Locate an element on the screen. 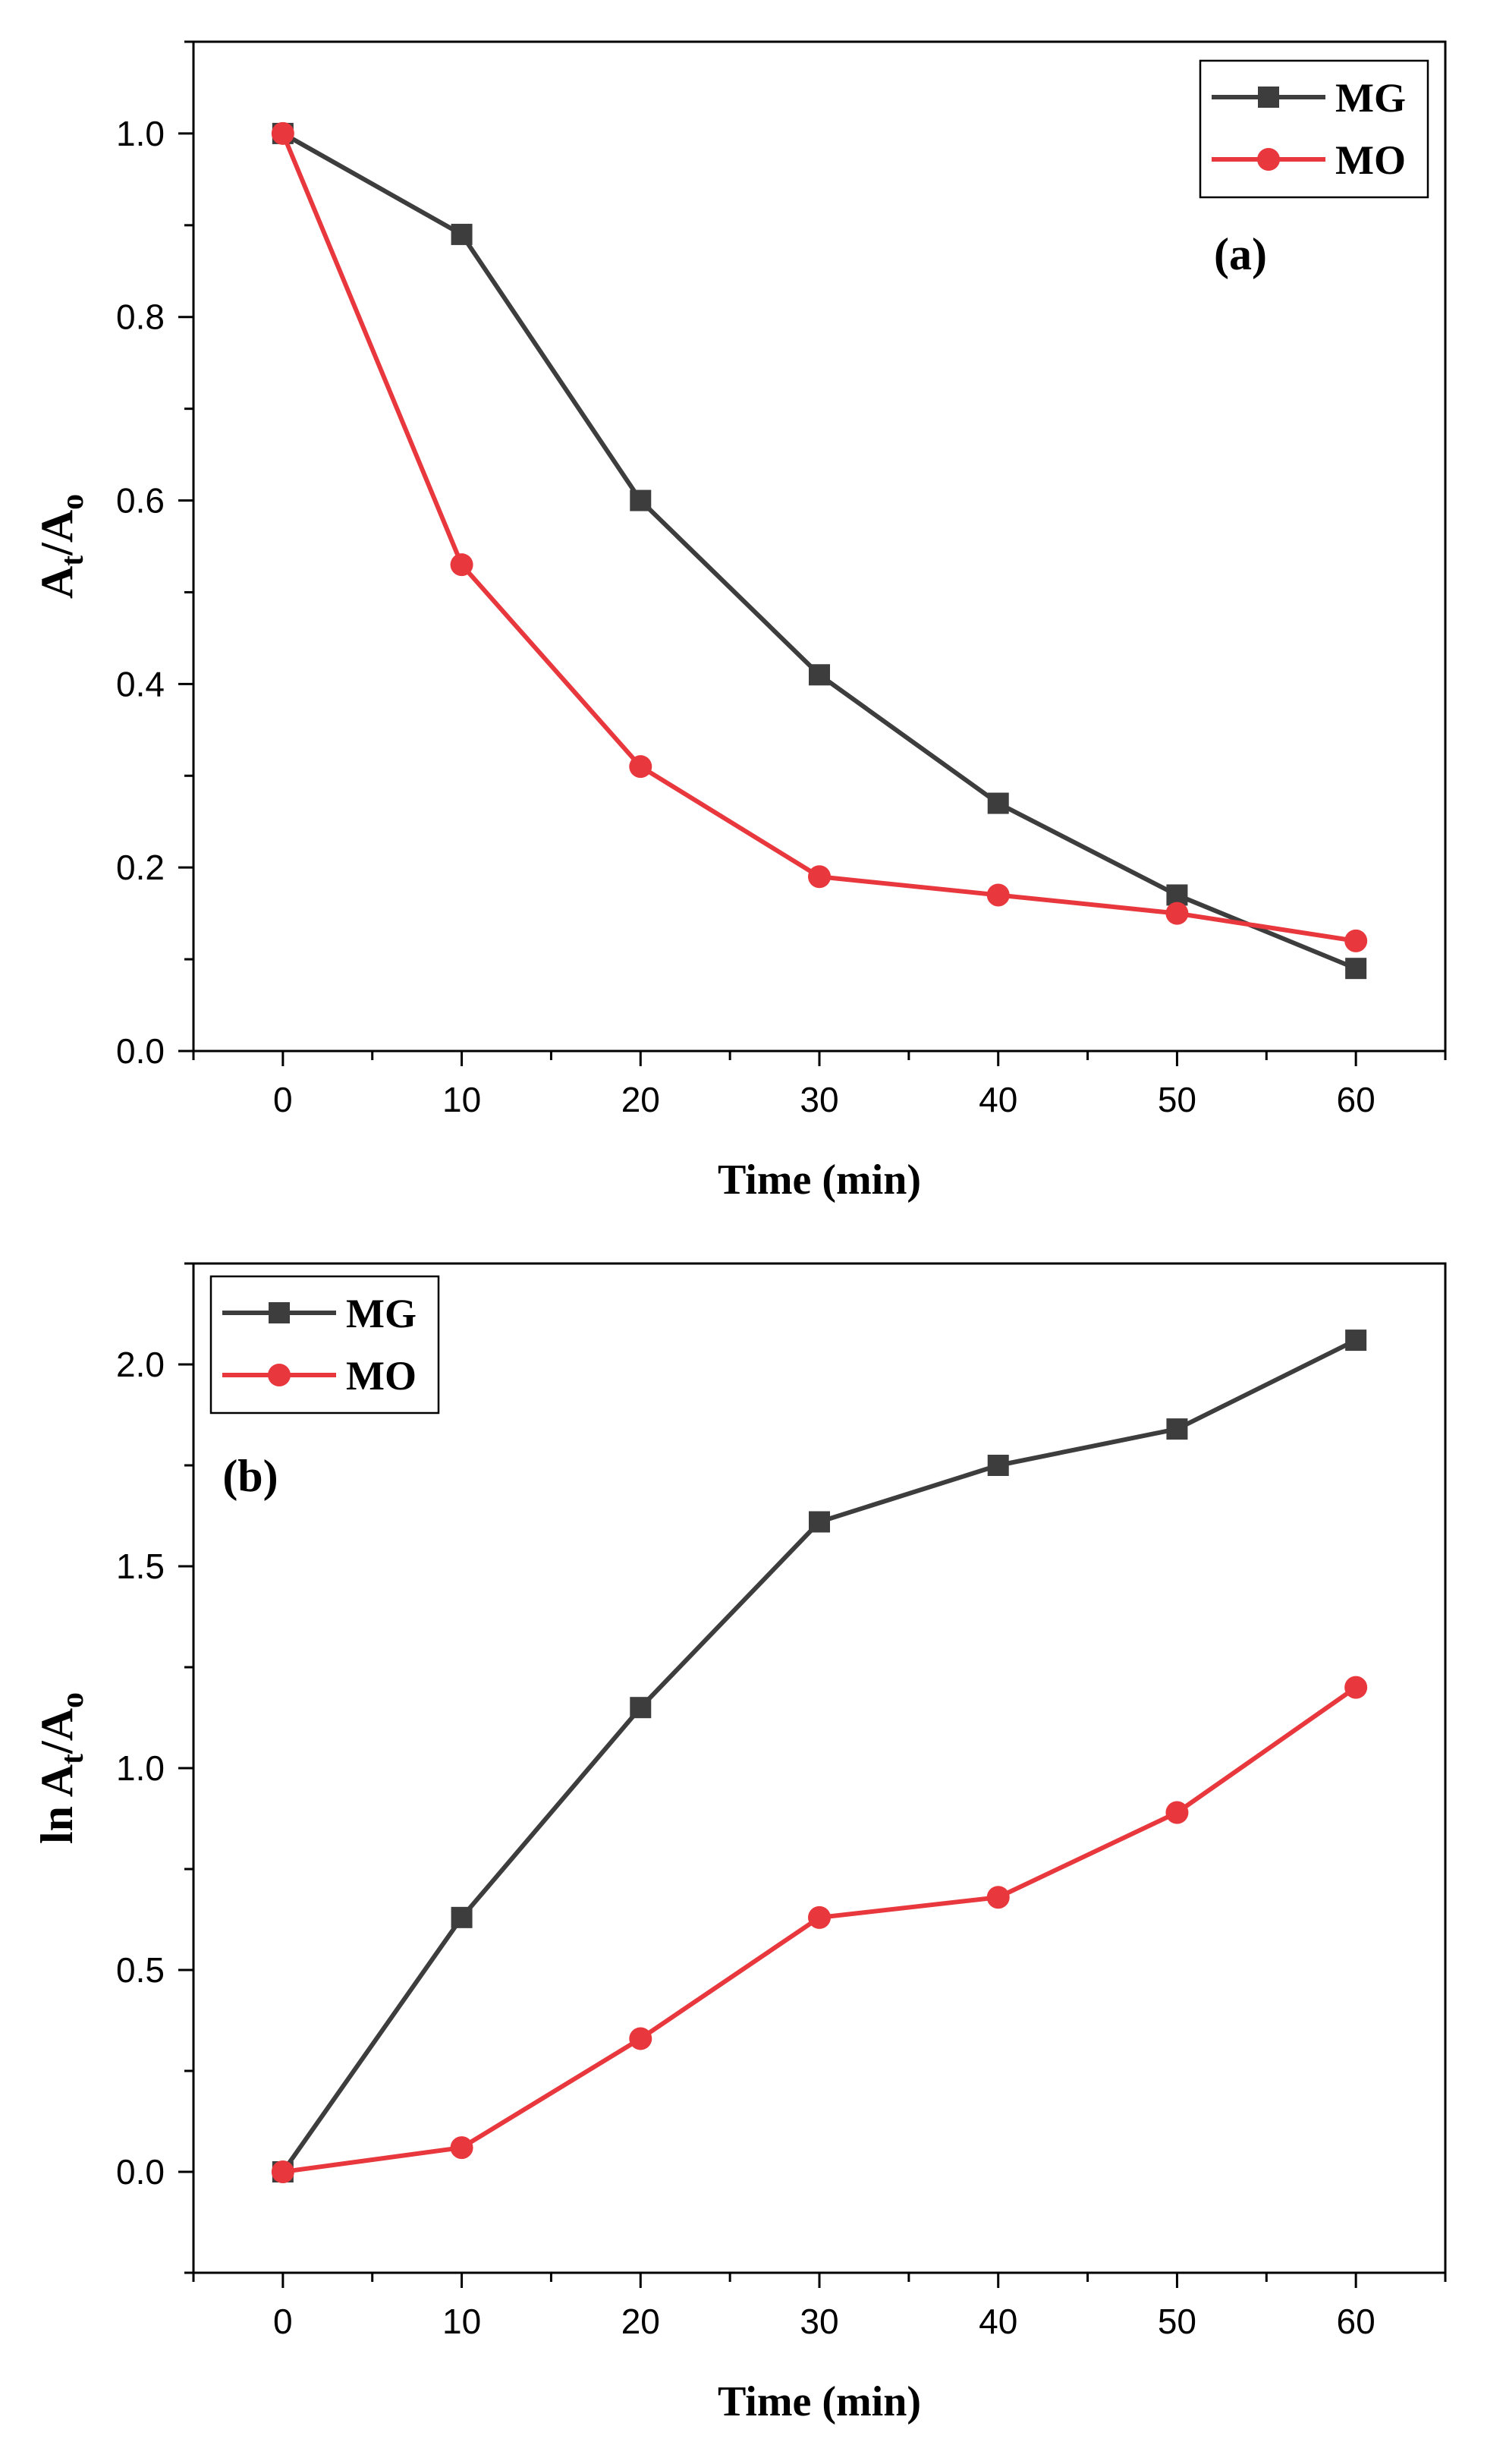  y-axis-title-part: A is located at coordinates (57, 582).